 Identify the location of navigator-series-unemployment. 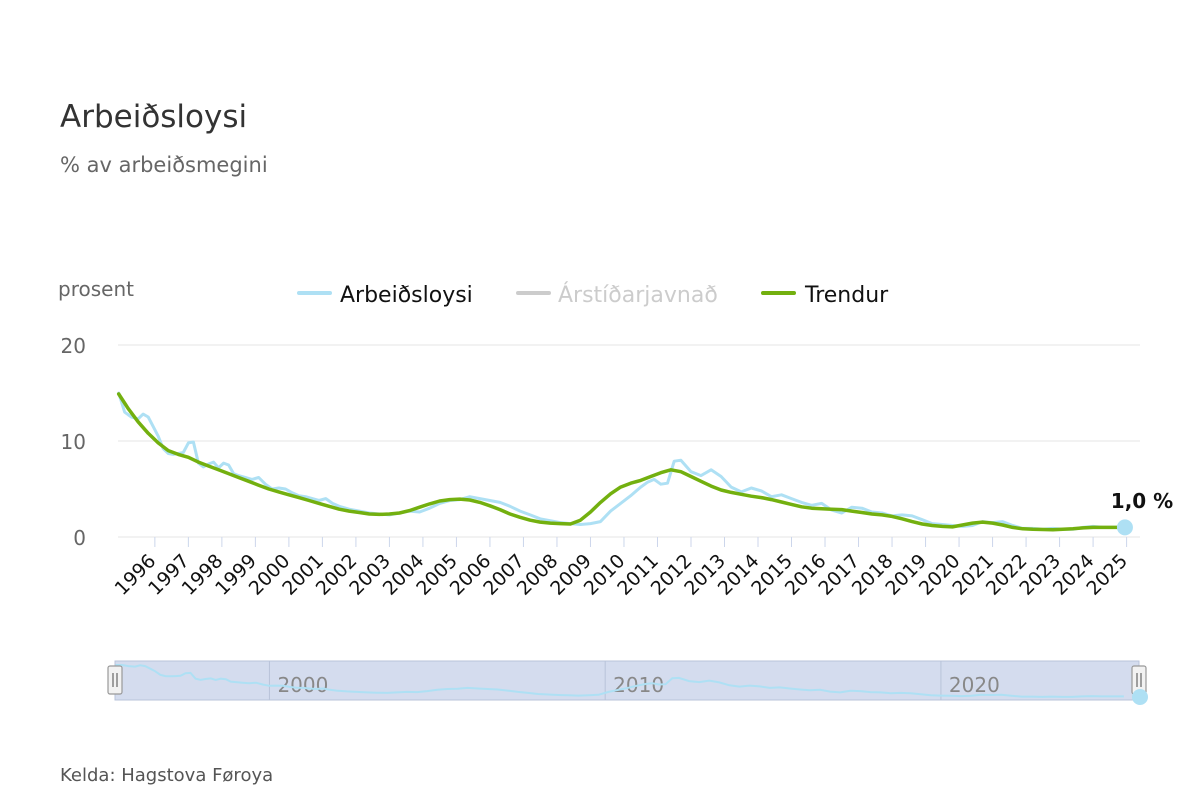
(619, 681).